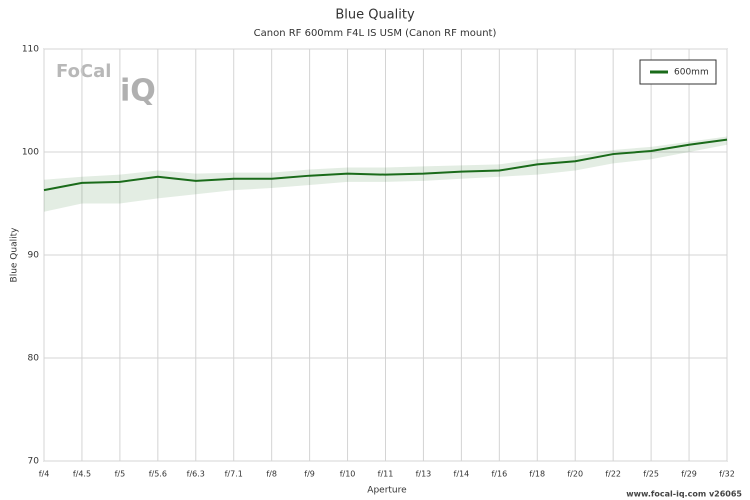 The height and width of the screenshot is (500, 750). What do you see at coordinates (309, 474) in the screenshot?
I see `x-tick-label: f/9` at bounding box center [309, 474].